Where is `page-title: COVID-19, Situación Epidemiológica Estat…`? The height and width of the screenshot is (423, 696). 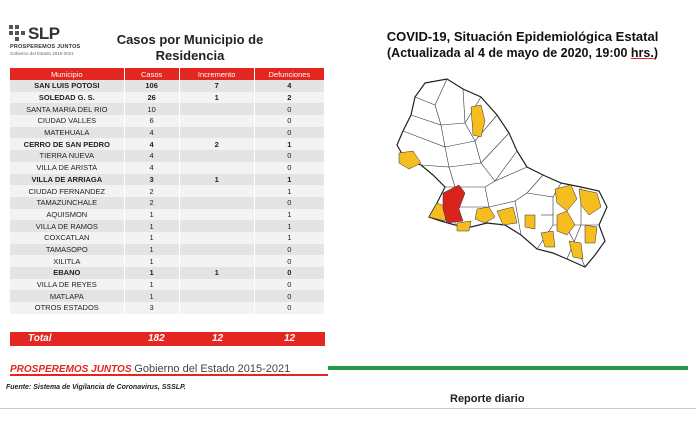
page-title: COVID-19, Situación Epidemiológica Estat… is located at coordinates (522, 45).